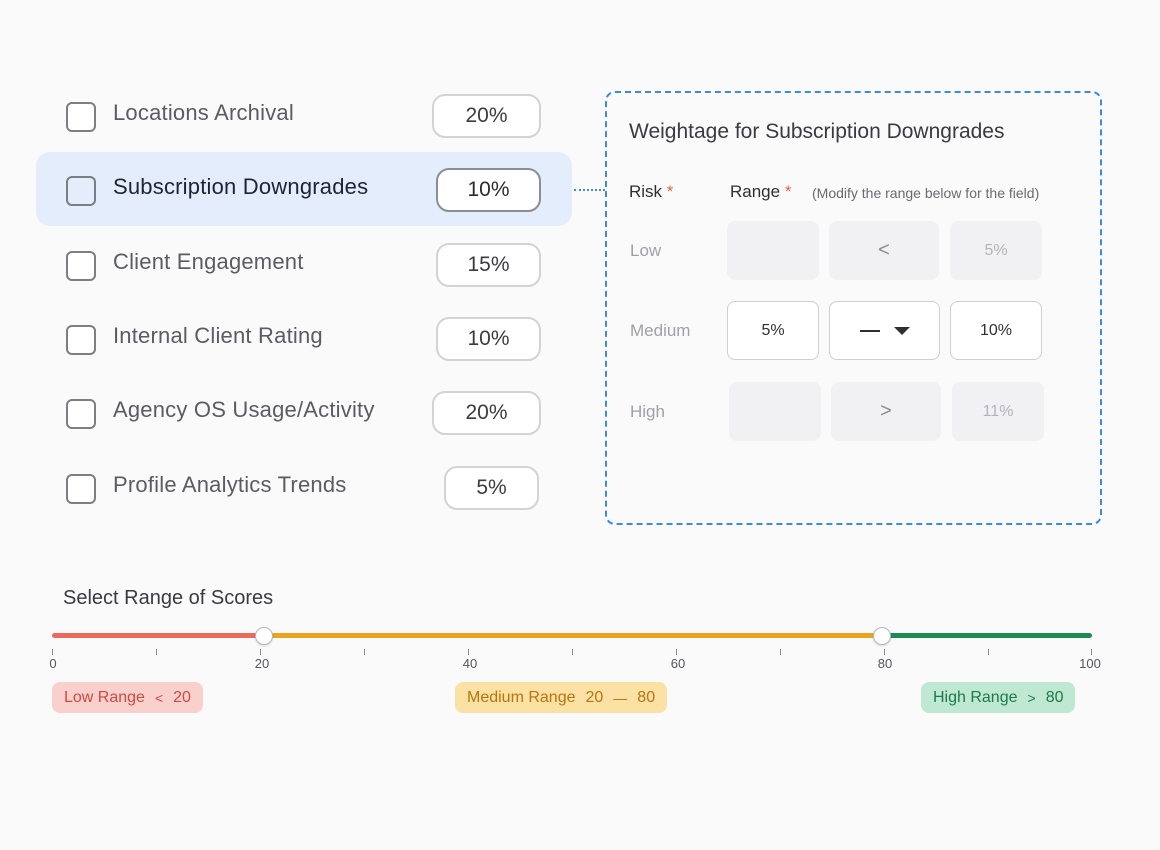 The image size is (1160, 850). I want to click on criteria-label: Internal Client Rating, so click(218, 335).